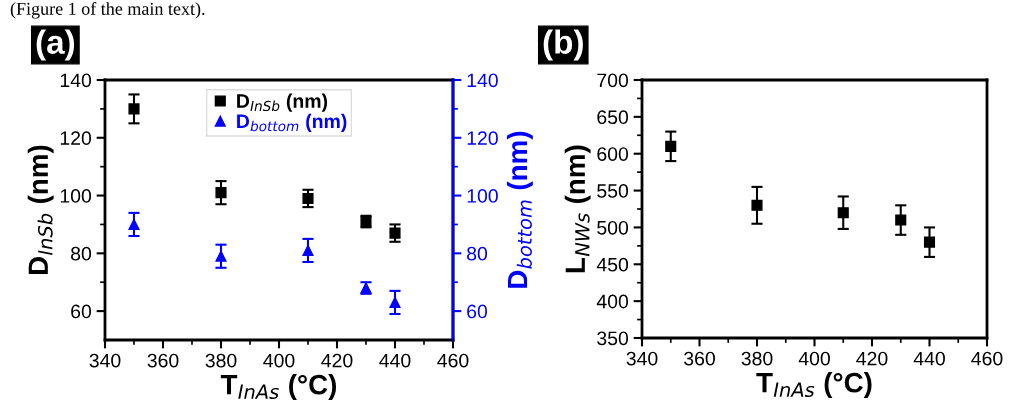  Describe the element at coordinates (482, 80) in the screenshot. I see `y2-tick-label: 140` at that location.